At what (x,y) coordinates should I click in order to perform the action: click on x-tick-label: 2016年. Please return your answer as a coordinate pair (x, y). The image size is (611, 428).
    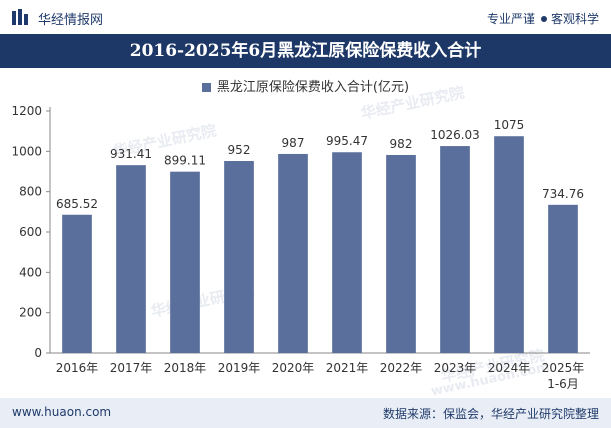
    Looking at the image, I should click on (77, 368).